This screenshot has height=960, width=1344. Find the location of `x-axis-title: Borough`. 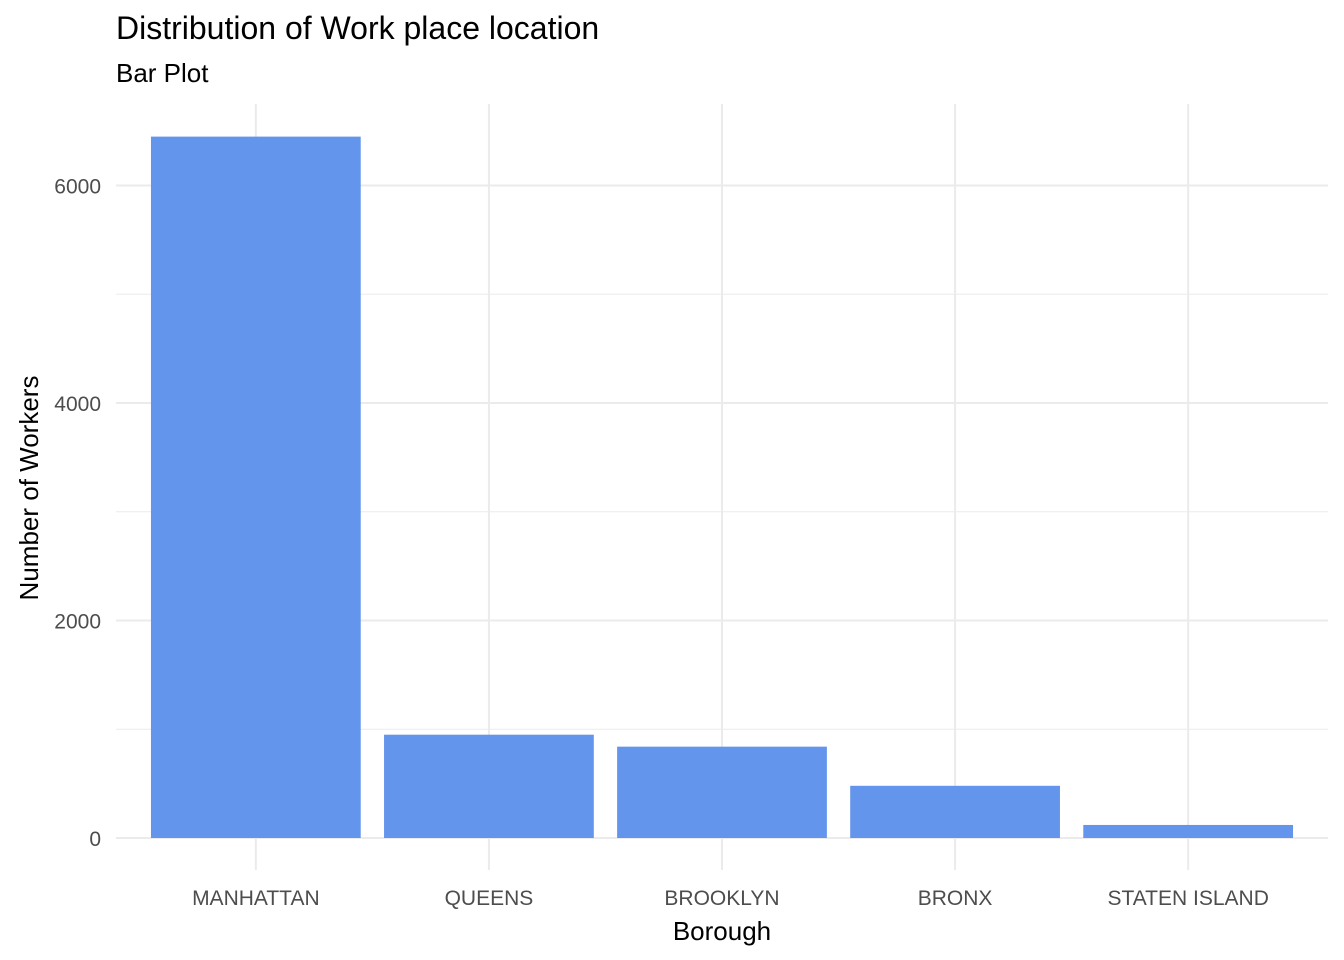

x-axis-title: Borough is located at coordinates (722, 931).